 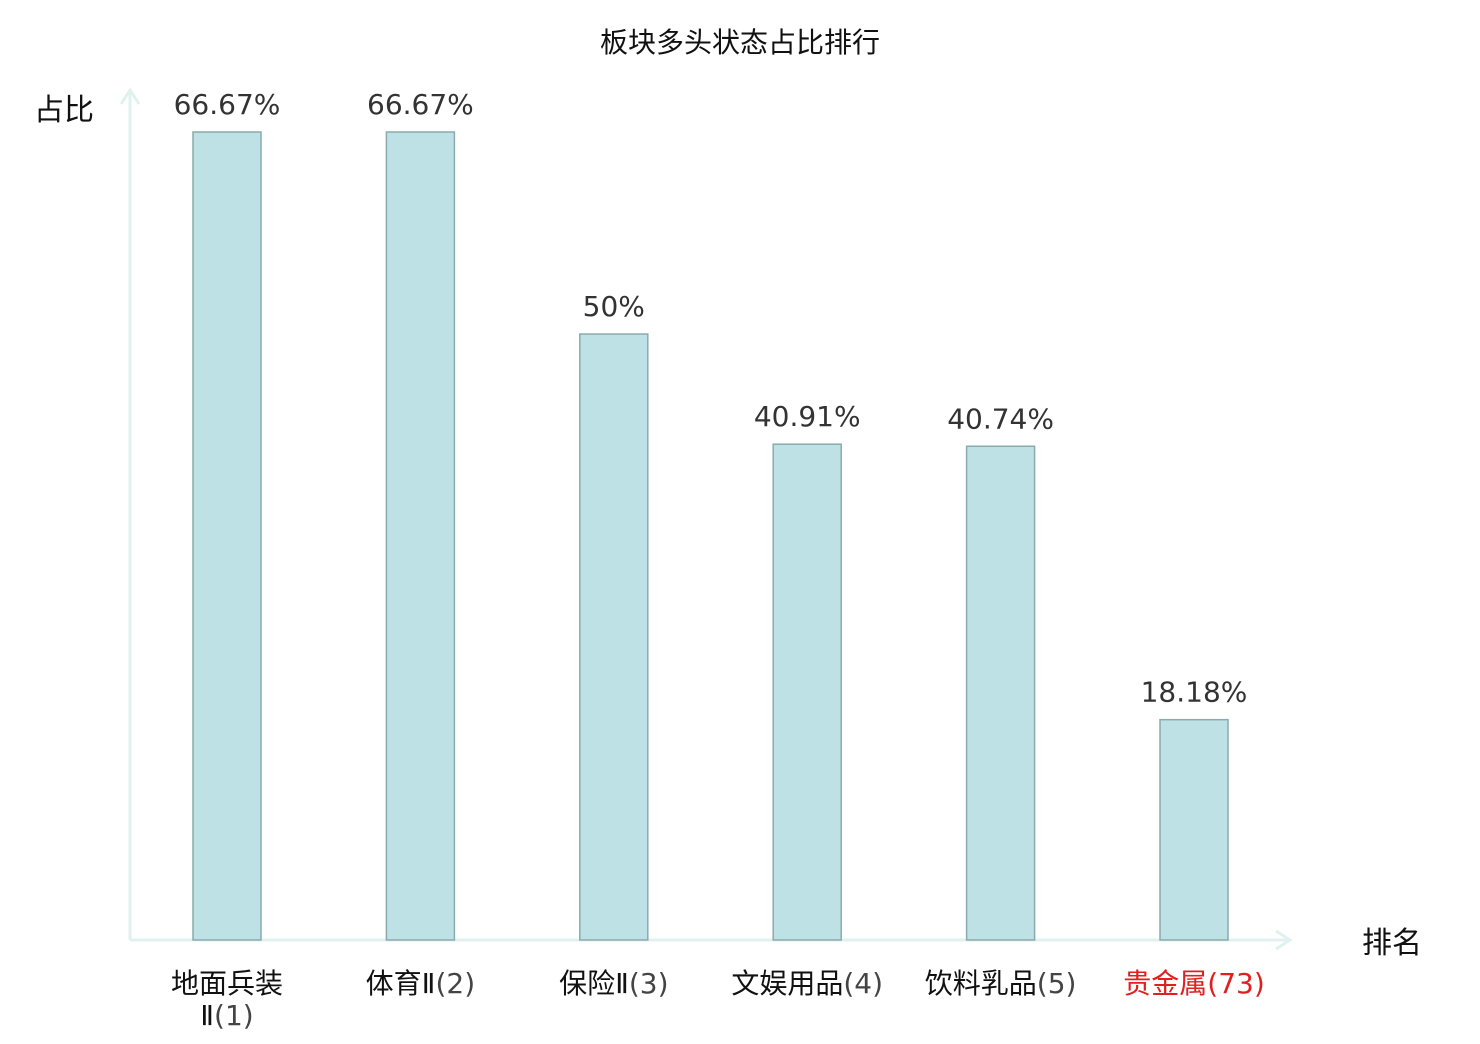 What do you see at coordinates (420, 983) in the screenshot?
I see `category-label: 体育Ⅱ(2)` at bounding box center [420, 983].